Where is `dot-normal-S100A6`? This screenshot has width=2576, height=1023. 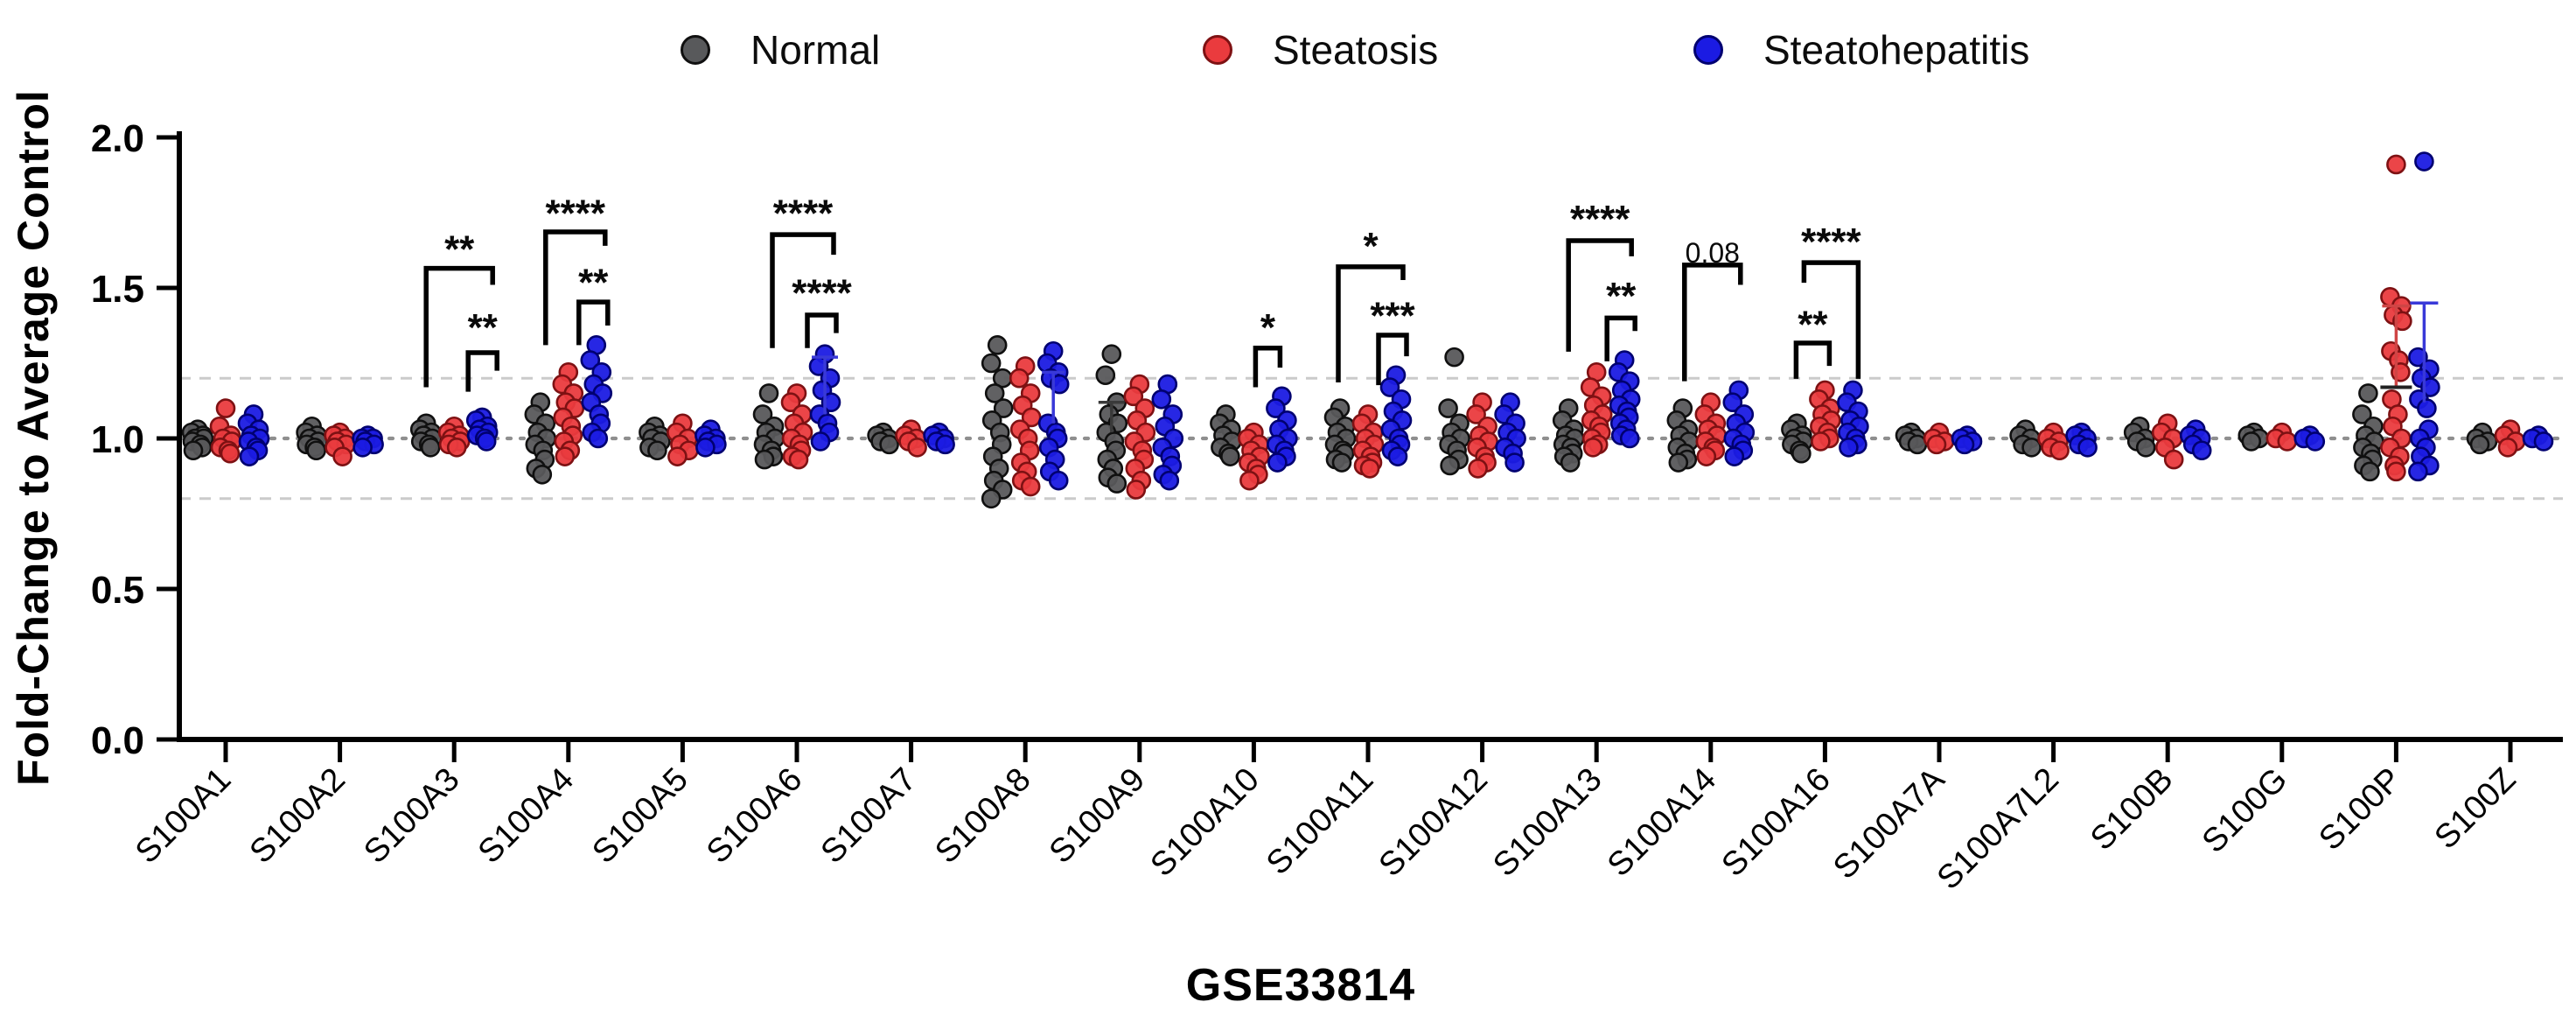
dot-normal-S100A6 is located at coordinates (762, 414).